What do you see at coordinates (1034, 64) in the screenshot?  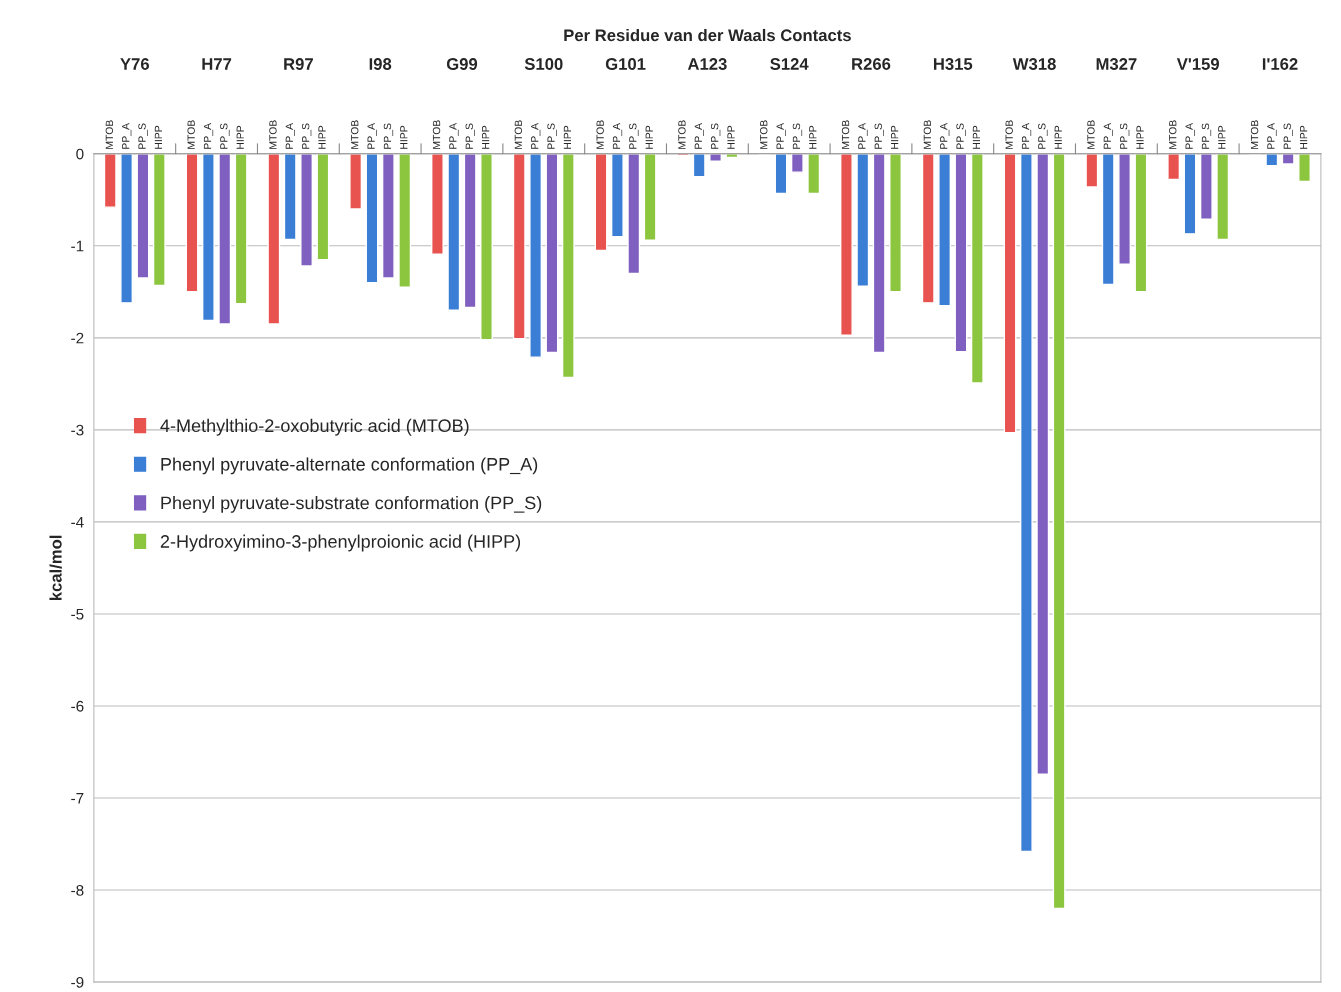 I see `x-tick-label: W318` at bounding box center [1034, 64].